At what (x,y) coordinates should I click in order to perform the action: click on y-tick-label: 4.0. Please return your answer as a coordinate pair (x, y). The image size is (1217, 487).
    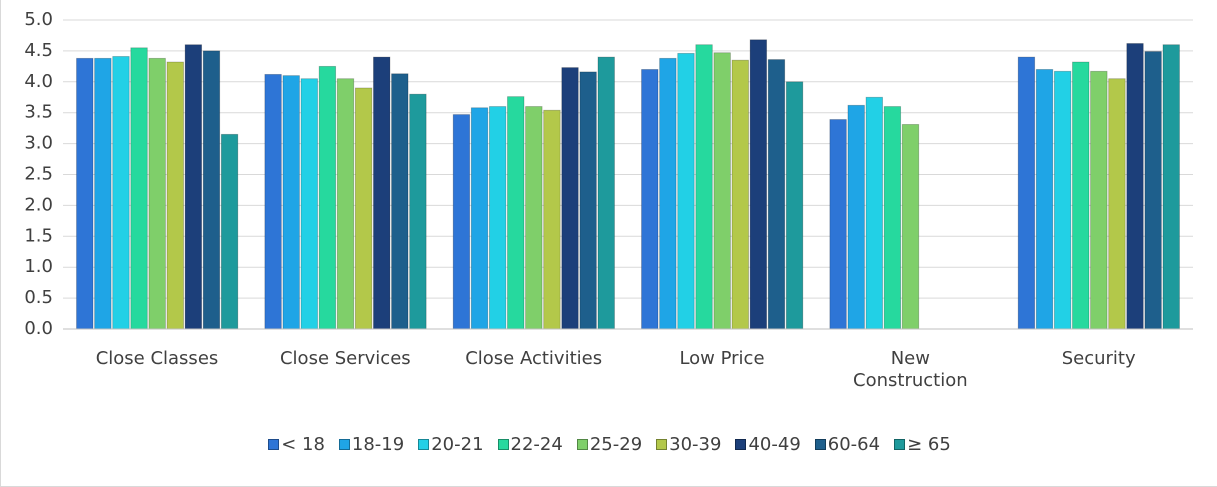
    Looking at the image, I should click on (38, 81).